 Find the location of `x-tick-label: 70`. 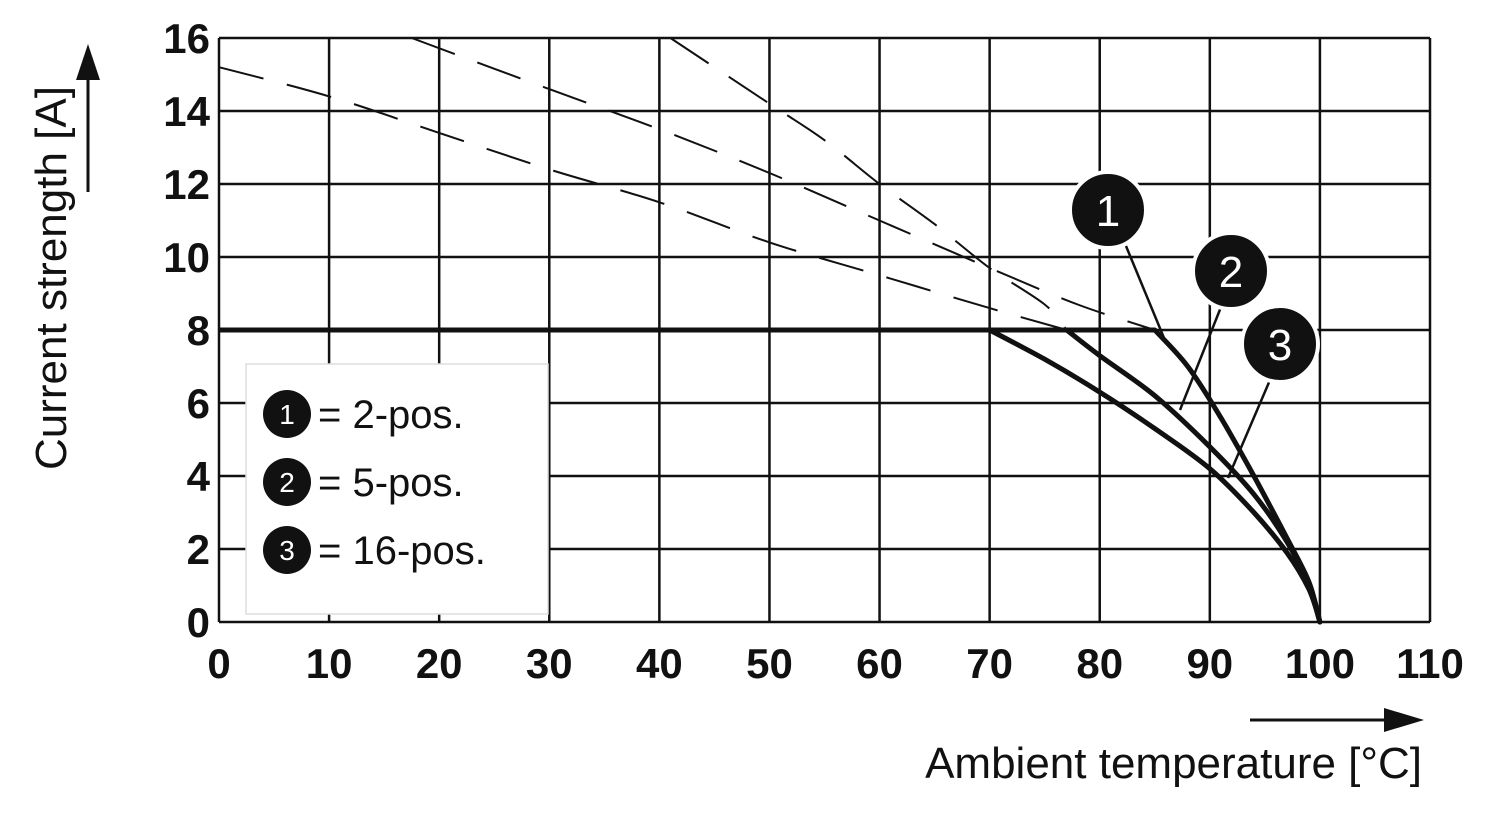

x-tick-label: 70 is located at coordinates (989, 663).